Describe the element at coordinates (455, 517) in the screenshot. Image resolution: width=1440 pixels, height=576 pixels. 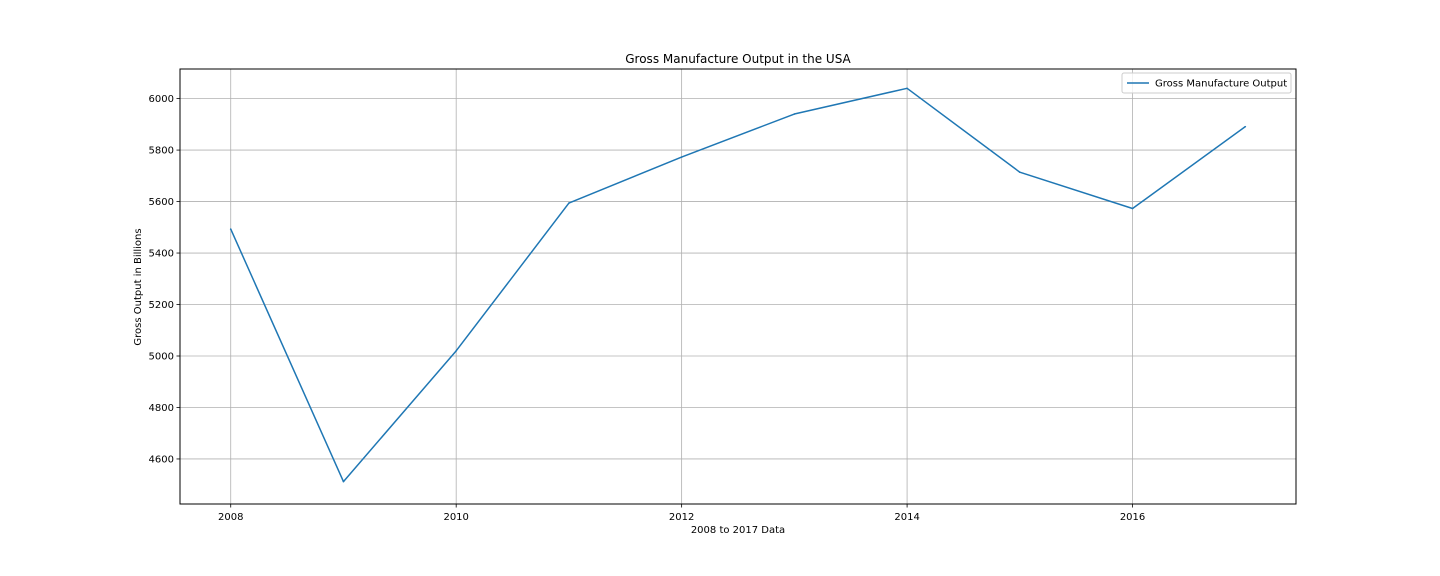
I see `x-tick-label: 2010` at that location.